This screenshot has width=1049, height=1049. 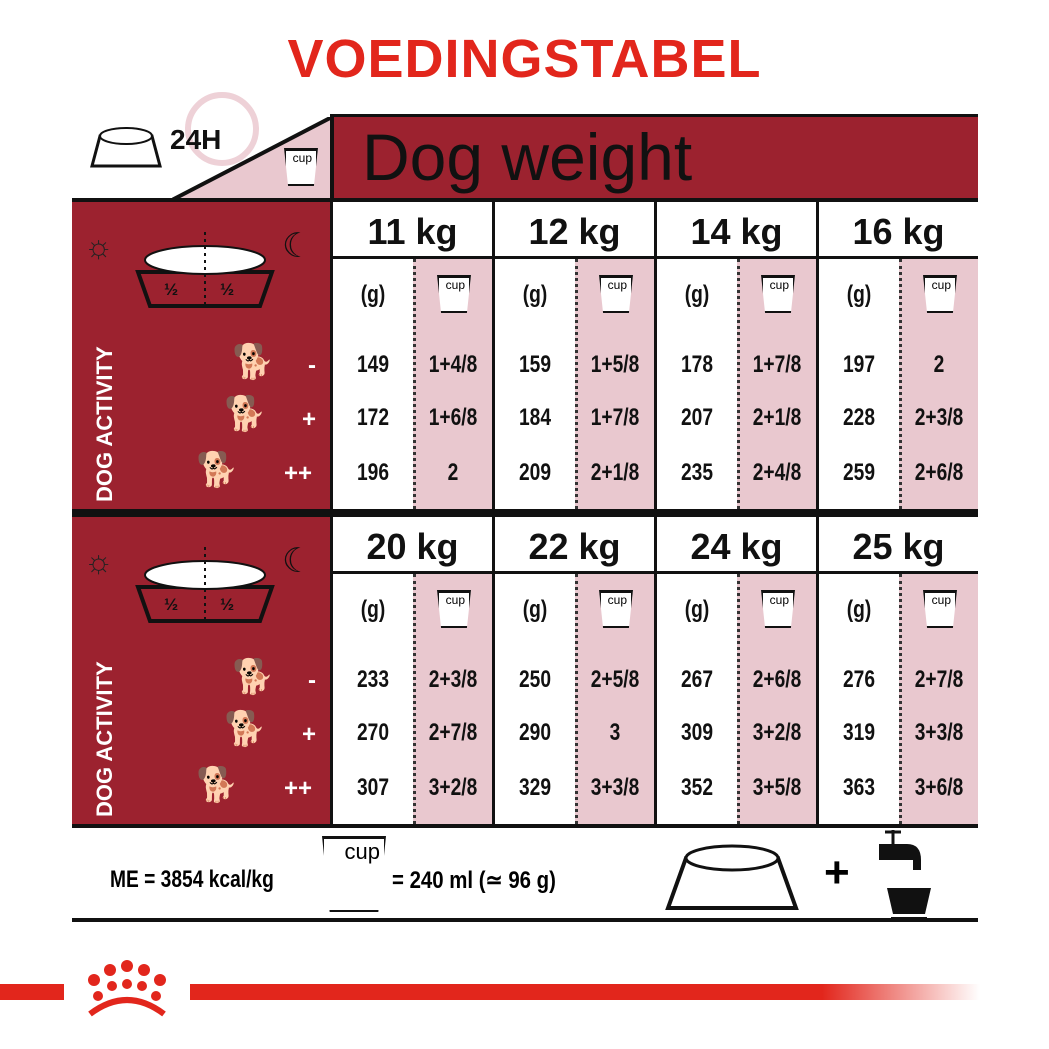 What do you see at coordinates (777, 364) in the screenshot?
I see `cups-value: 1+7/8` at bounding box center [777, 364].